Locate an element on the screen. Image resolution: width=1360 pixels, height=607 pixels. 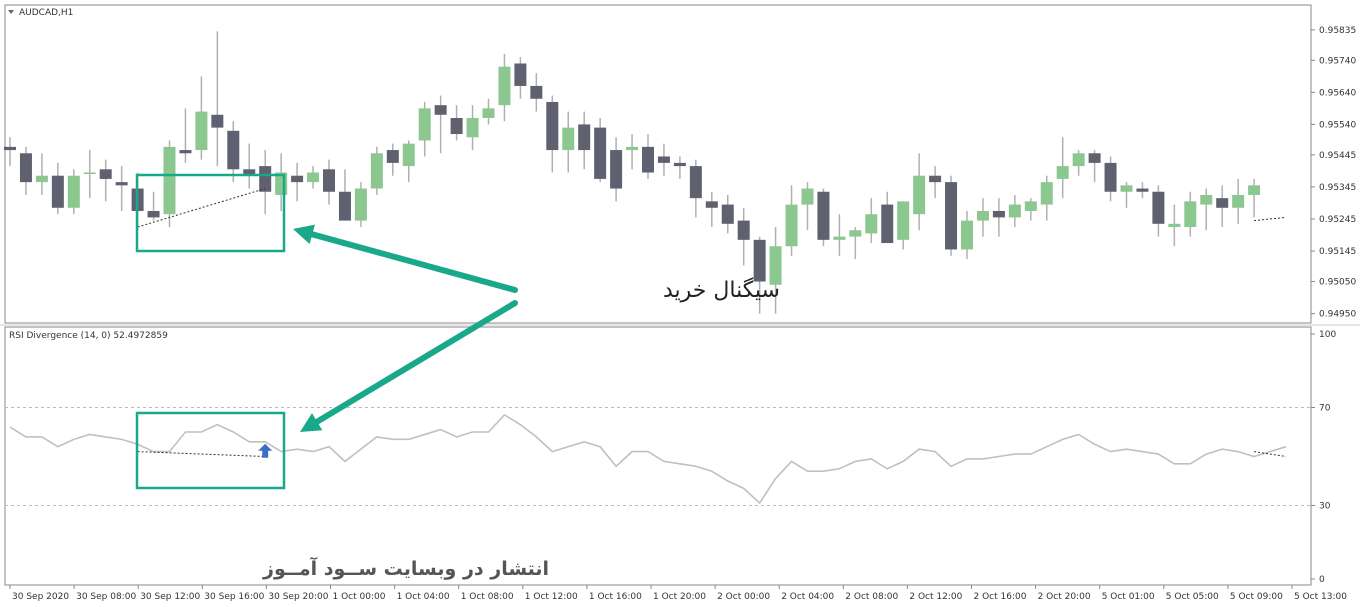
x-tick-label: 5 Oct 13:00 is located at coordinates (1320, 597).